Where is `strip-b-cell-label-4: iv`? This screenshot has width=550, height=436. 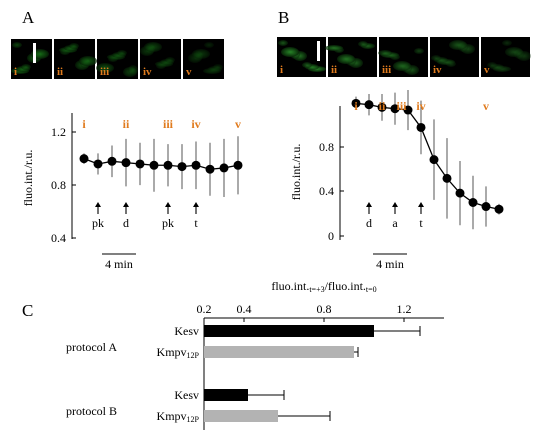 strip-b-cell-label-4: iv is located at coordinates (437, 70).